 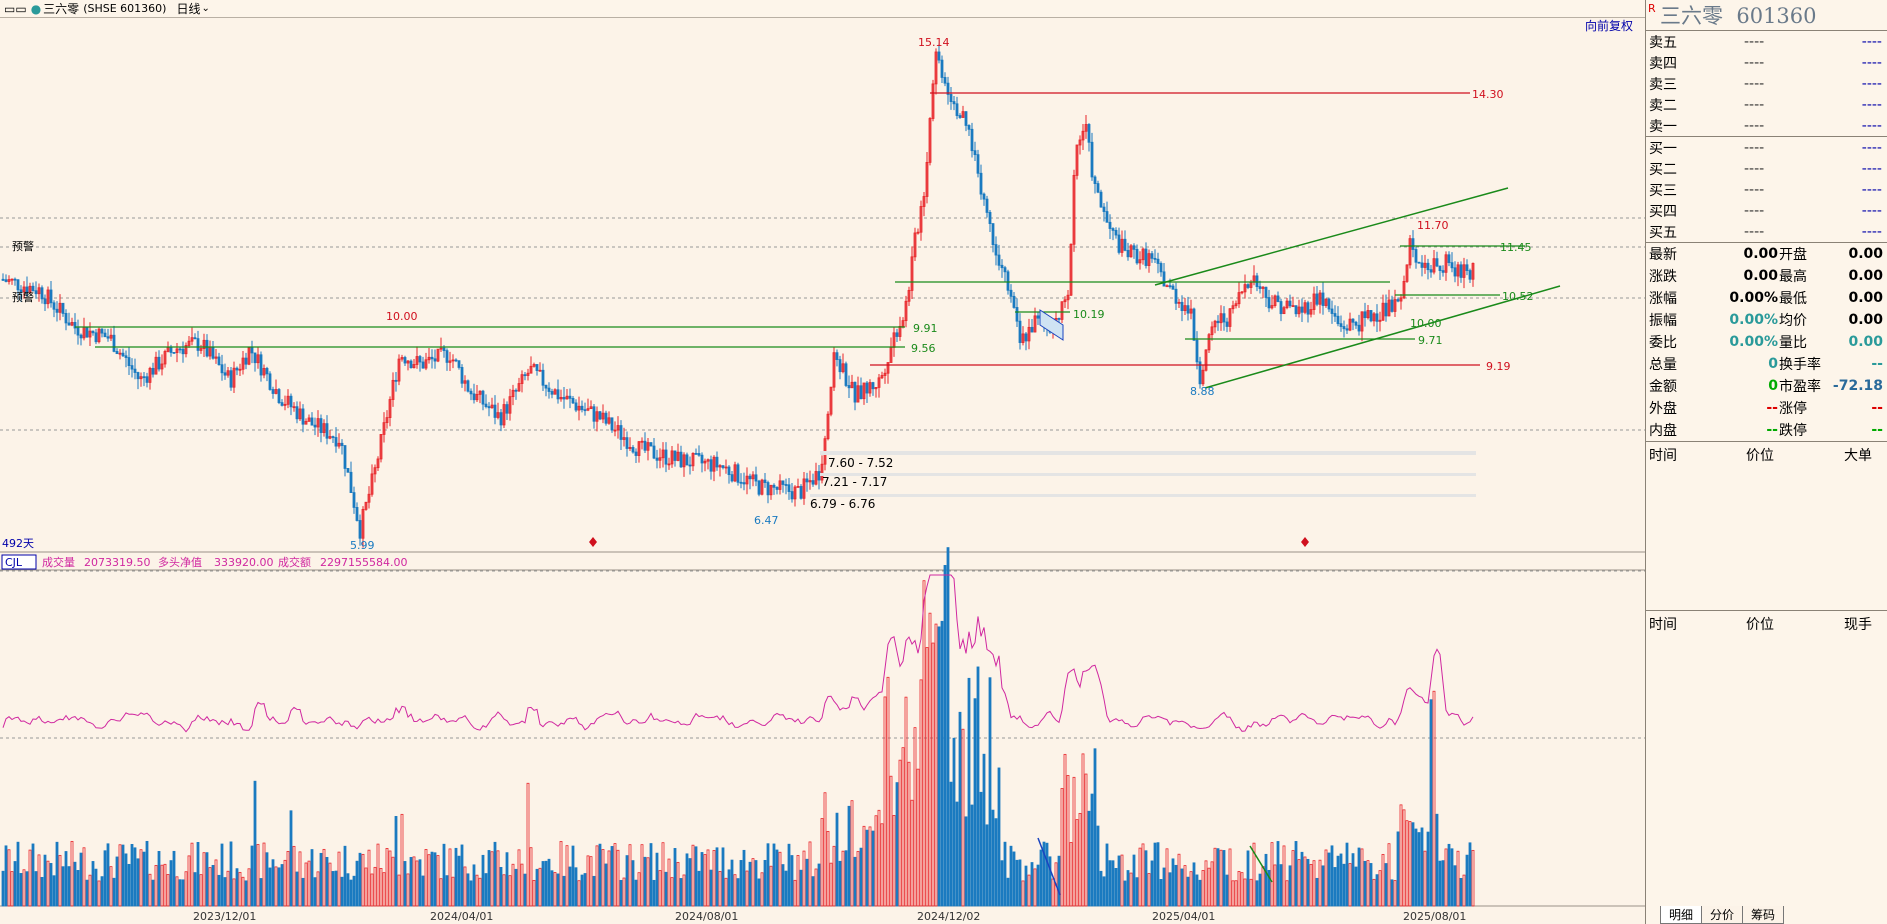 What do you see at coordinates (1766, 62) in the screenshot?
I see `orderbook-row: 卖四 ---- ----` at bounding box center [1766, 62].